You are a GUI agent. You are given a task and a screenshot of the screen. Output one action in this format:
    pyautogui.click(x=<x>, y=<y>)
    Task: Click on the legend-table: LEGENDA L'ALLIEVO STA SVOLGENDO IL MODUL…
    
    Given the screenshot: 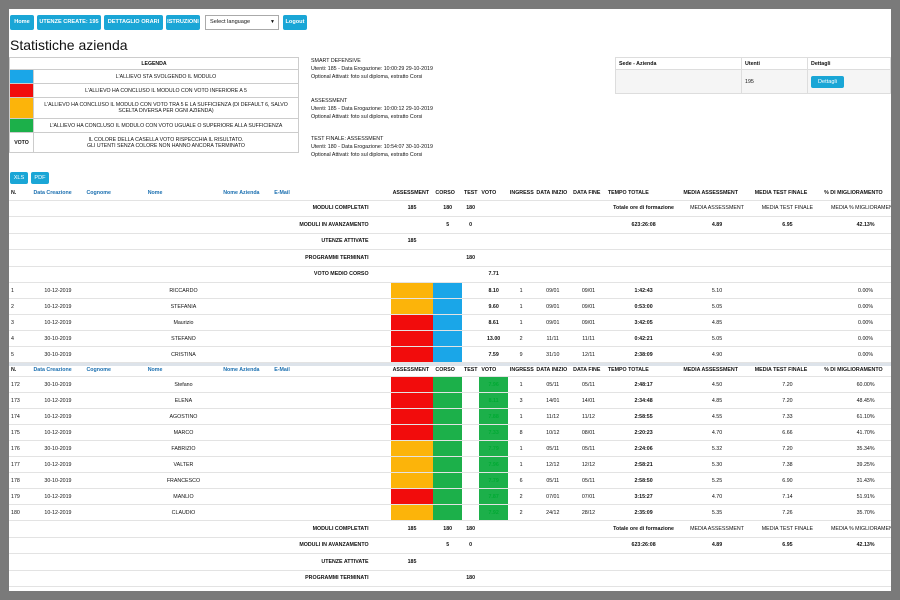 What is the action you would take?
    pyautogui.click(x=154, y=105)
    